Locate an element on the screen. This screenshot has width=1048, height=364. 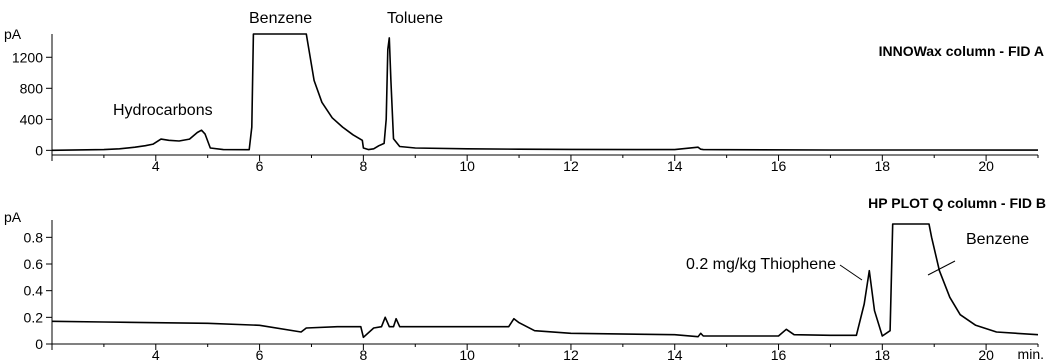
panel-a-y-ticks: 0 400 800 1200 is located at coordinates (32, 103).